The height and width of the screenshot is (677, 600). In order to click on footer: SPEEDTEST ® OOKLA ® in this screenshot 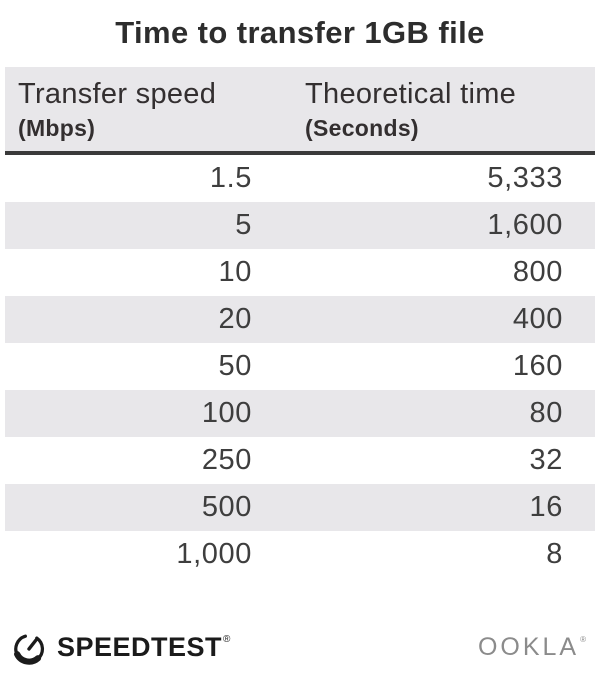, I will do `click(300, 652)`.